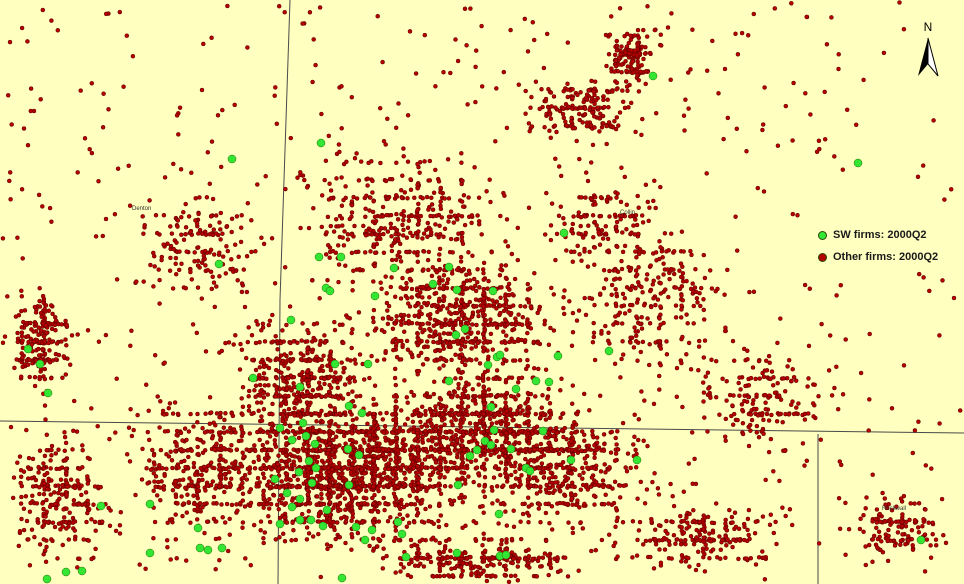 Image resolution: width=964 pixels, height=584 pixels. I want to click on legend-item-other-firms: Other firms: 2000Q2, so click(878, 257).